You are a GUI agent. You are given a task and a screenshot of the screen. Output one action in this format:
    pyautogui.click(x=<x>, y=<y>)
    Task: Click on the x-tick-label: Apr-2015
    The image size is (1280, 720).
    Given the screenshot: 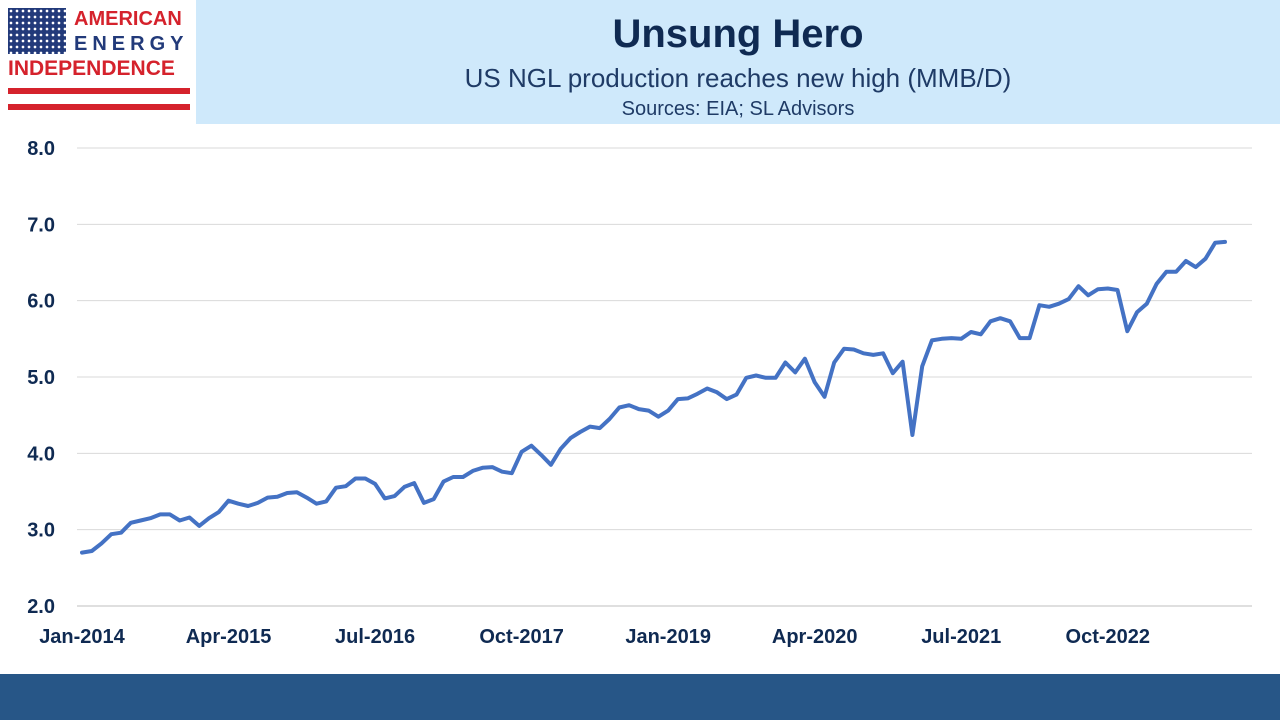 What is the action you would take?
    pyautogui.click(x=229, y=637)
    